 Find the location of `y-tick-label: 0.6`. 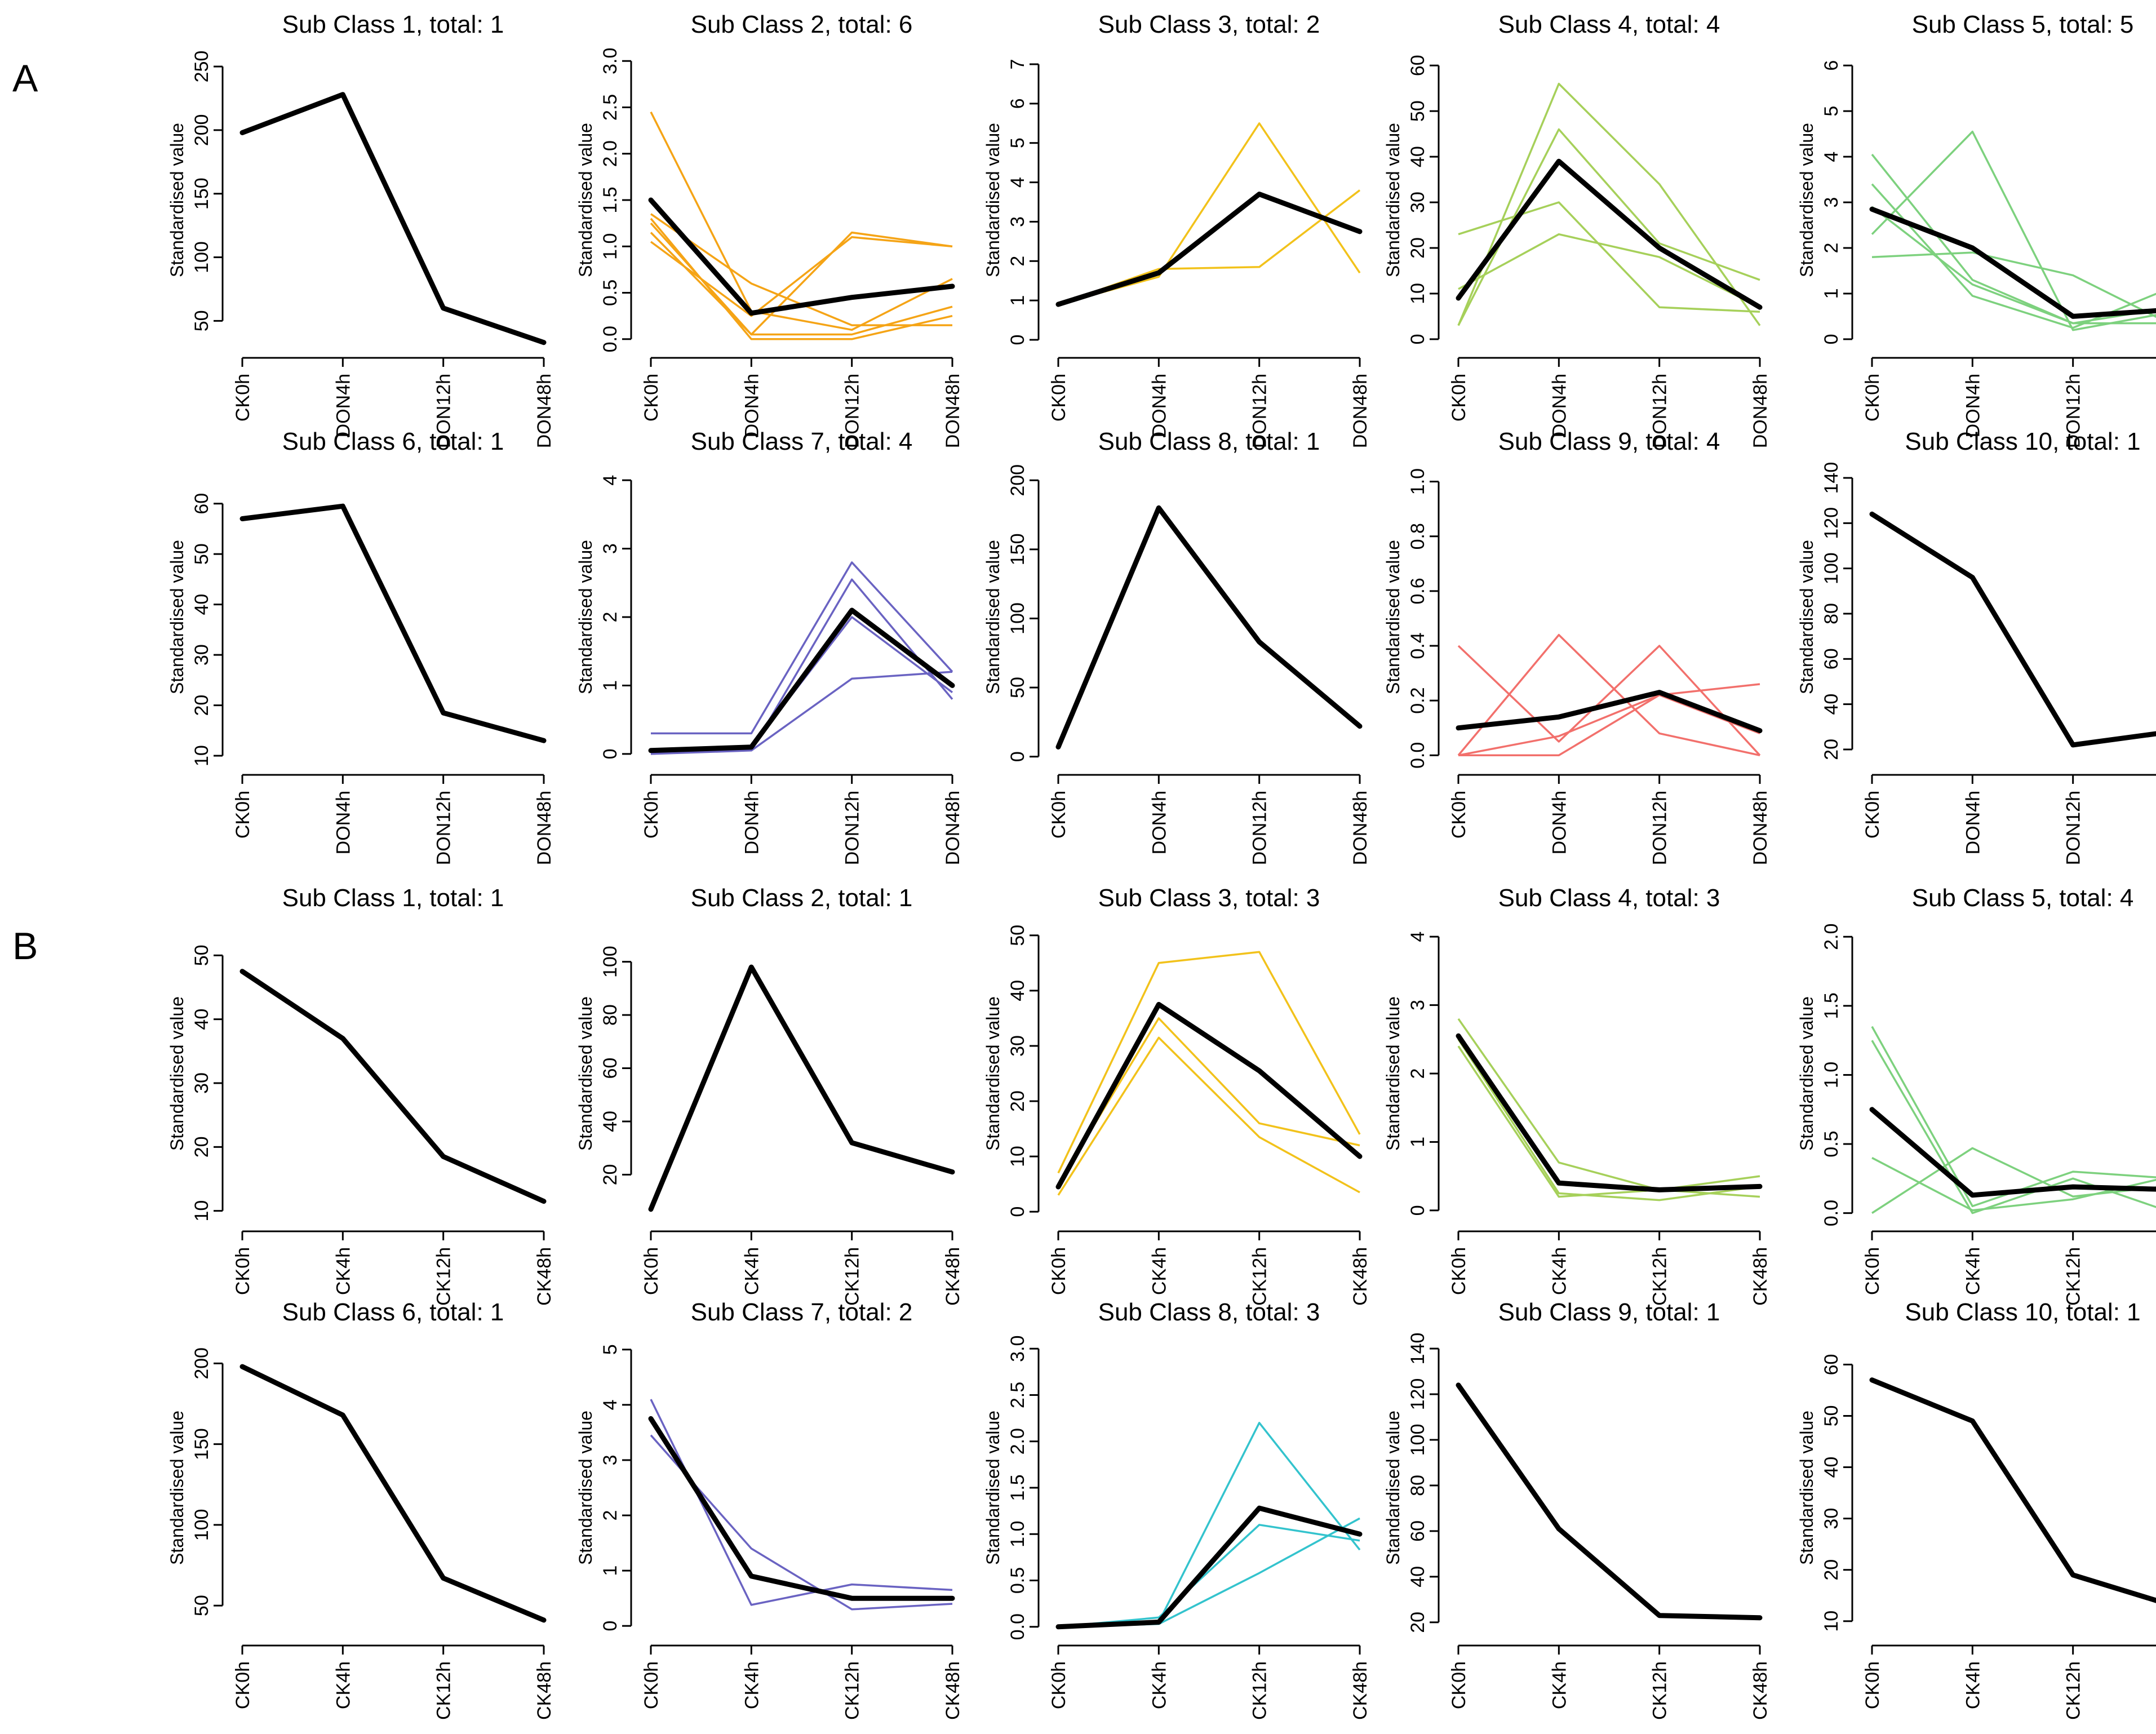

y-tick-label: 0.6 is located at coordinates (1418, 591).